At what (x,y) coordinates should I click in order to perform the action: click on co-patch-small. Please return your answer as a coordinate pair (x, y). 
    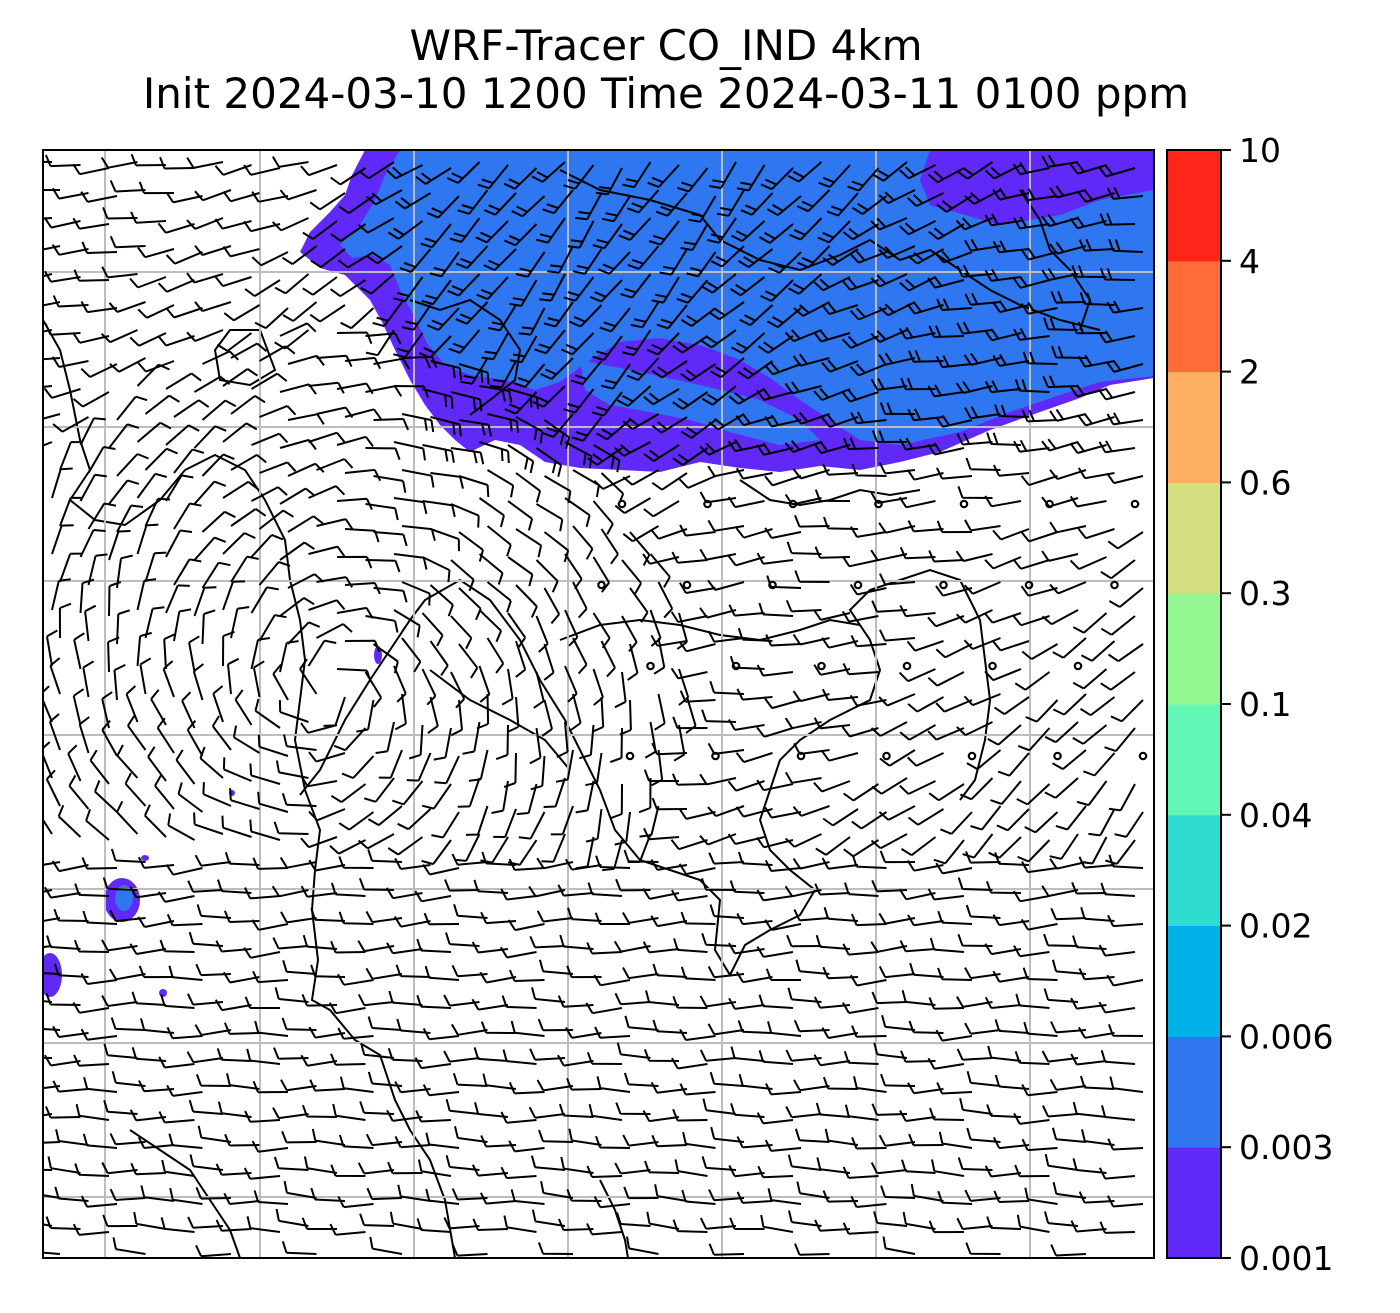
    Looking at the image, I should click on (145, 858).